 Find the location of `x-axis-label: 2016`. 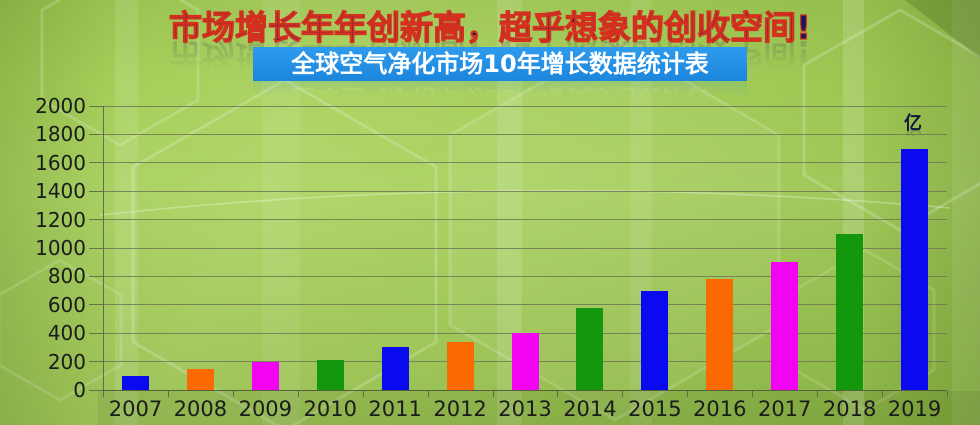

x-axis-label: 2016 is located at coordinates (720, 409).